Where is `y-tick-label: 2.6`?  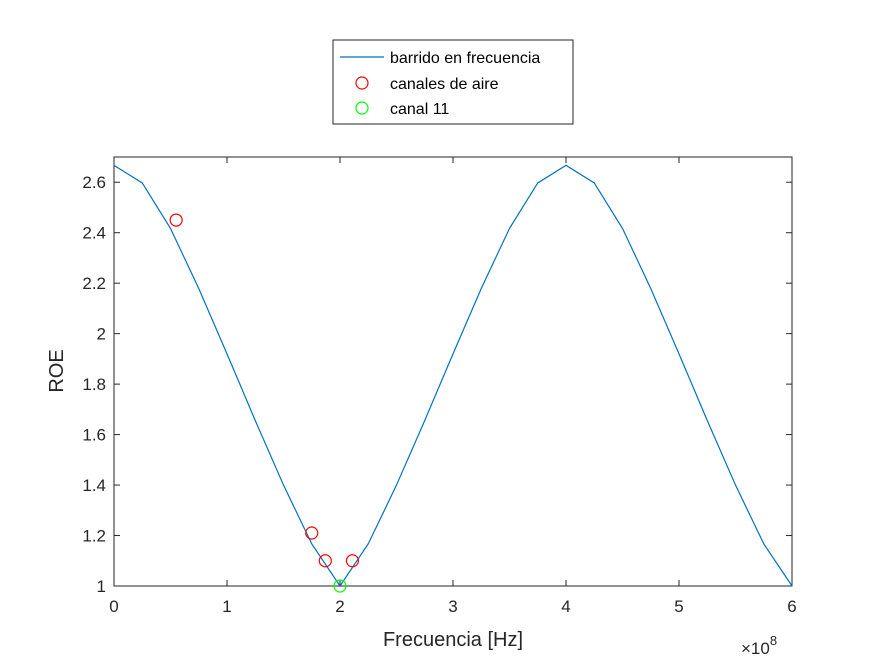
y-tick-label: 2.6 is located at coordinates (94, 182).